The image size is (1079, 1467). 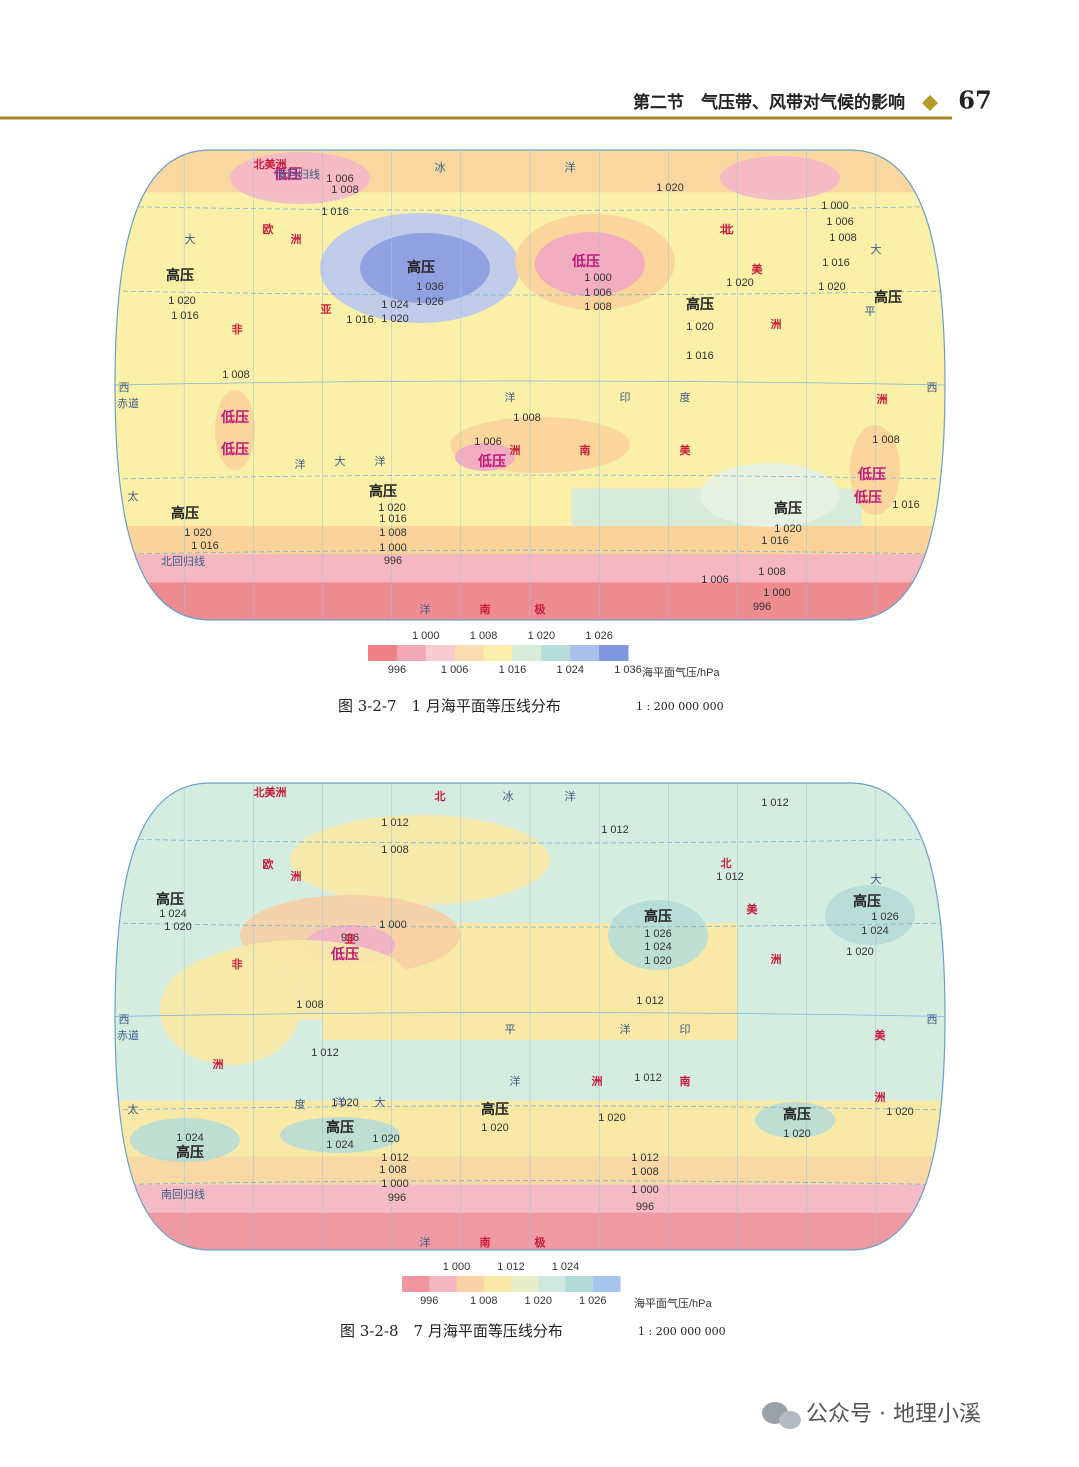 What do you see at coordinates (133, 1109) in the screenshot?
I see `region-label: 太` at bounding box center [133, 1109].